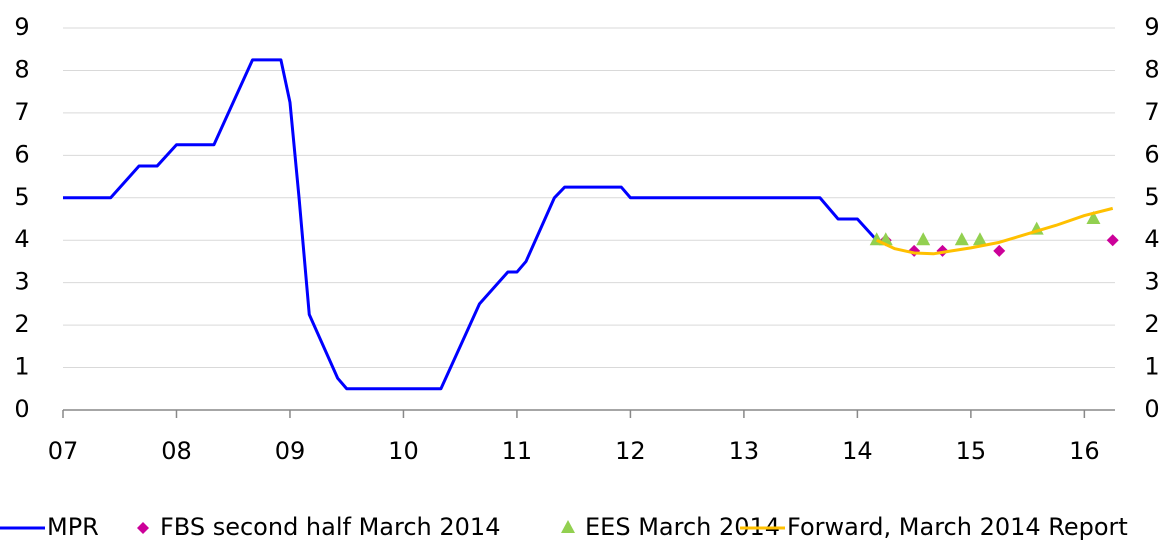  Describe the element at coordinates (1084, 451) in the screenshot. I see `x-tick-label: 16` at that location.